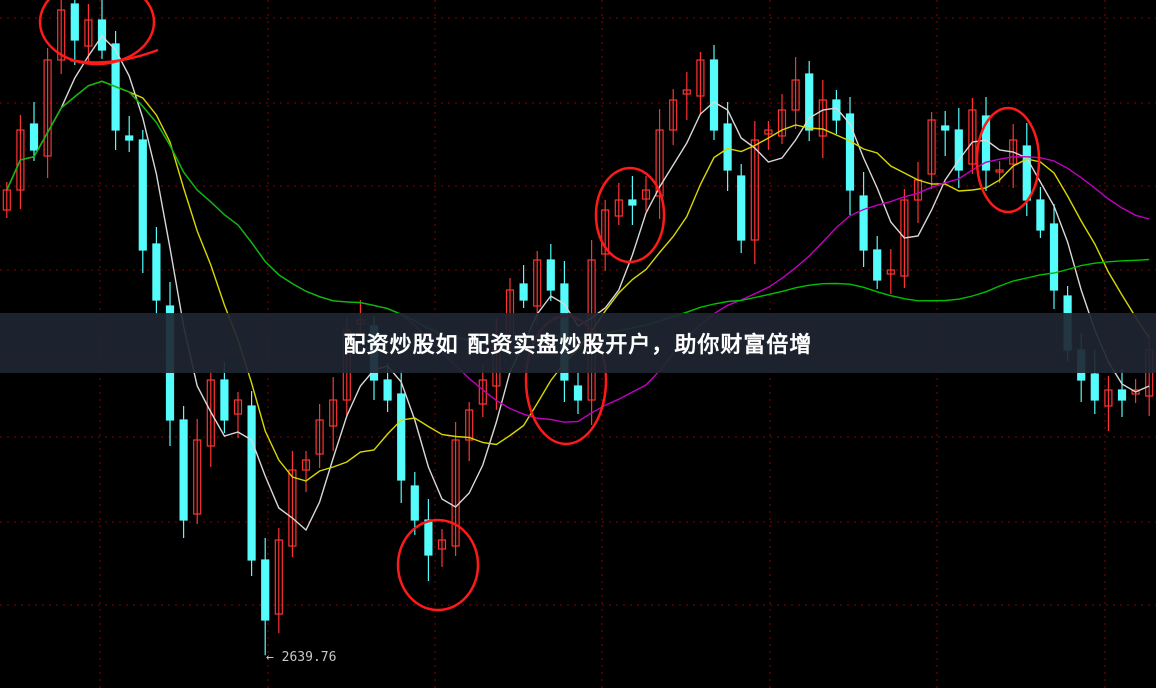  What do you see at coordinates (578, 345) in the screenshot?
I see `banner-text: 配资炒股如 配资实盘炒股开户，助你财富倍增` at bounding box center [578, 345].